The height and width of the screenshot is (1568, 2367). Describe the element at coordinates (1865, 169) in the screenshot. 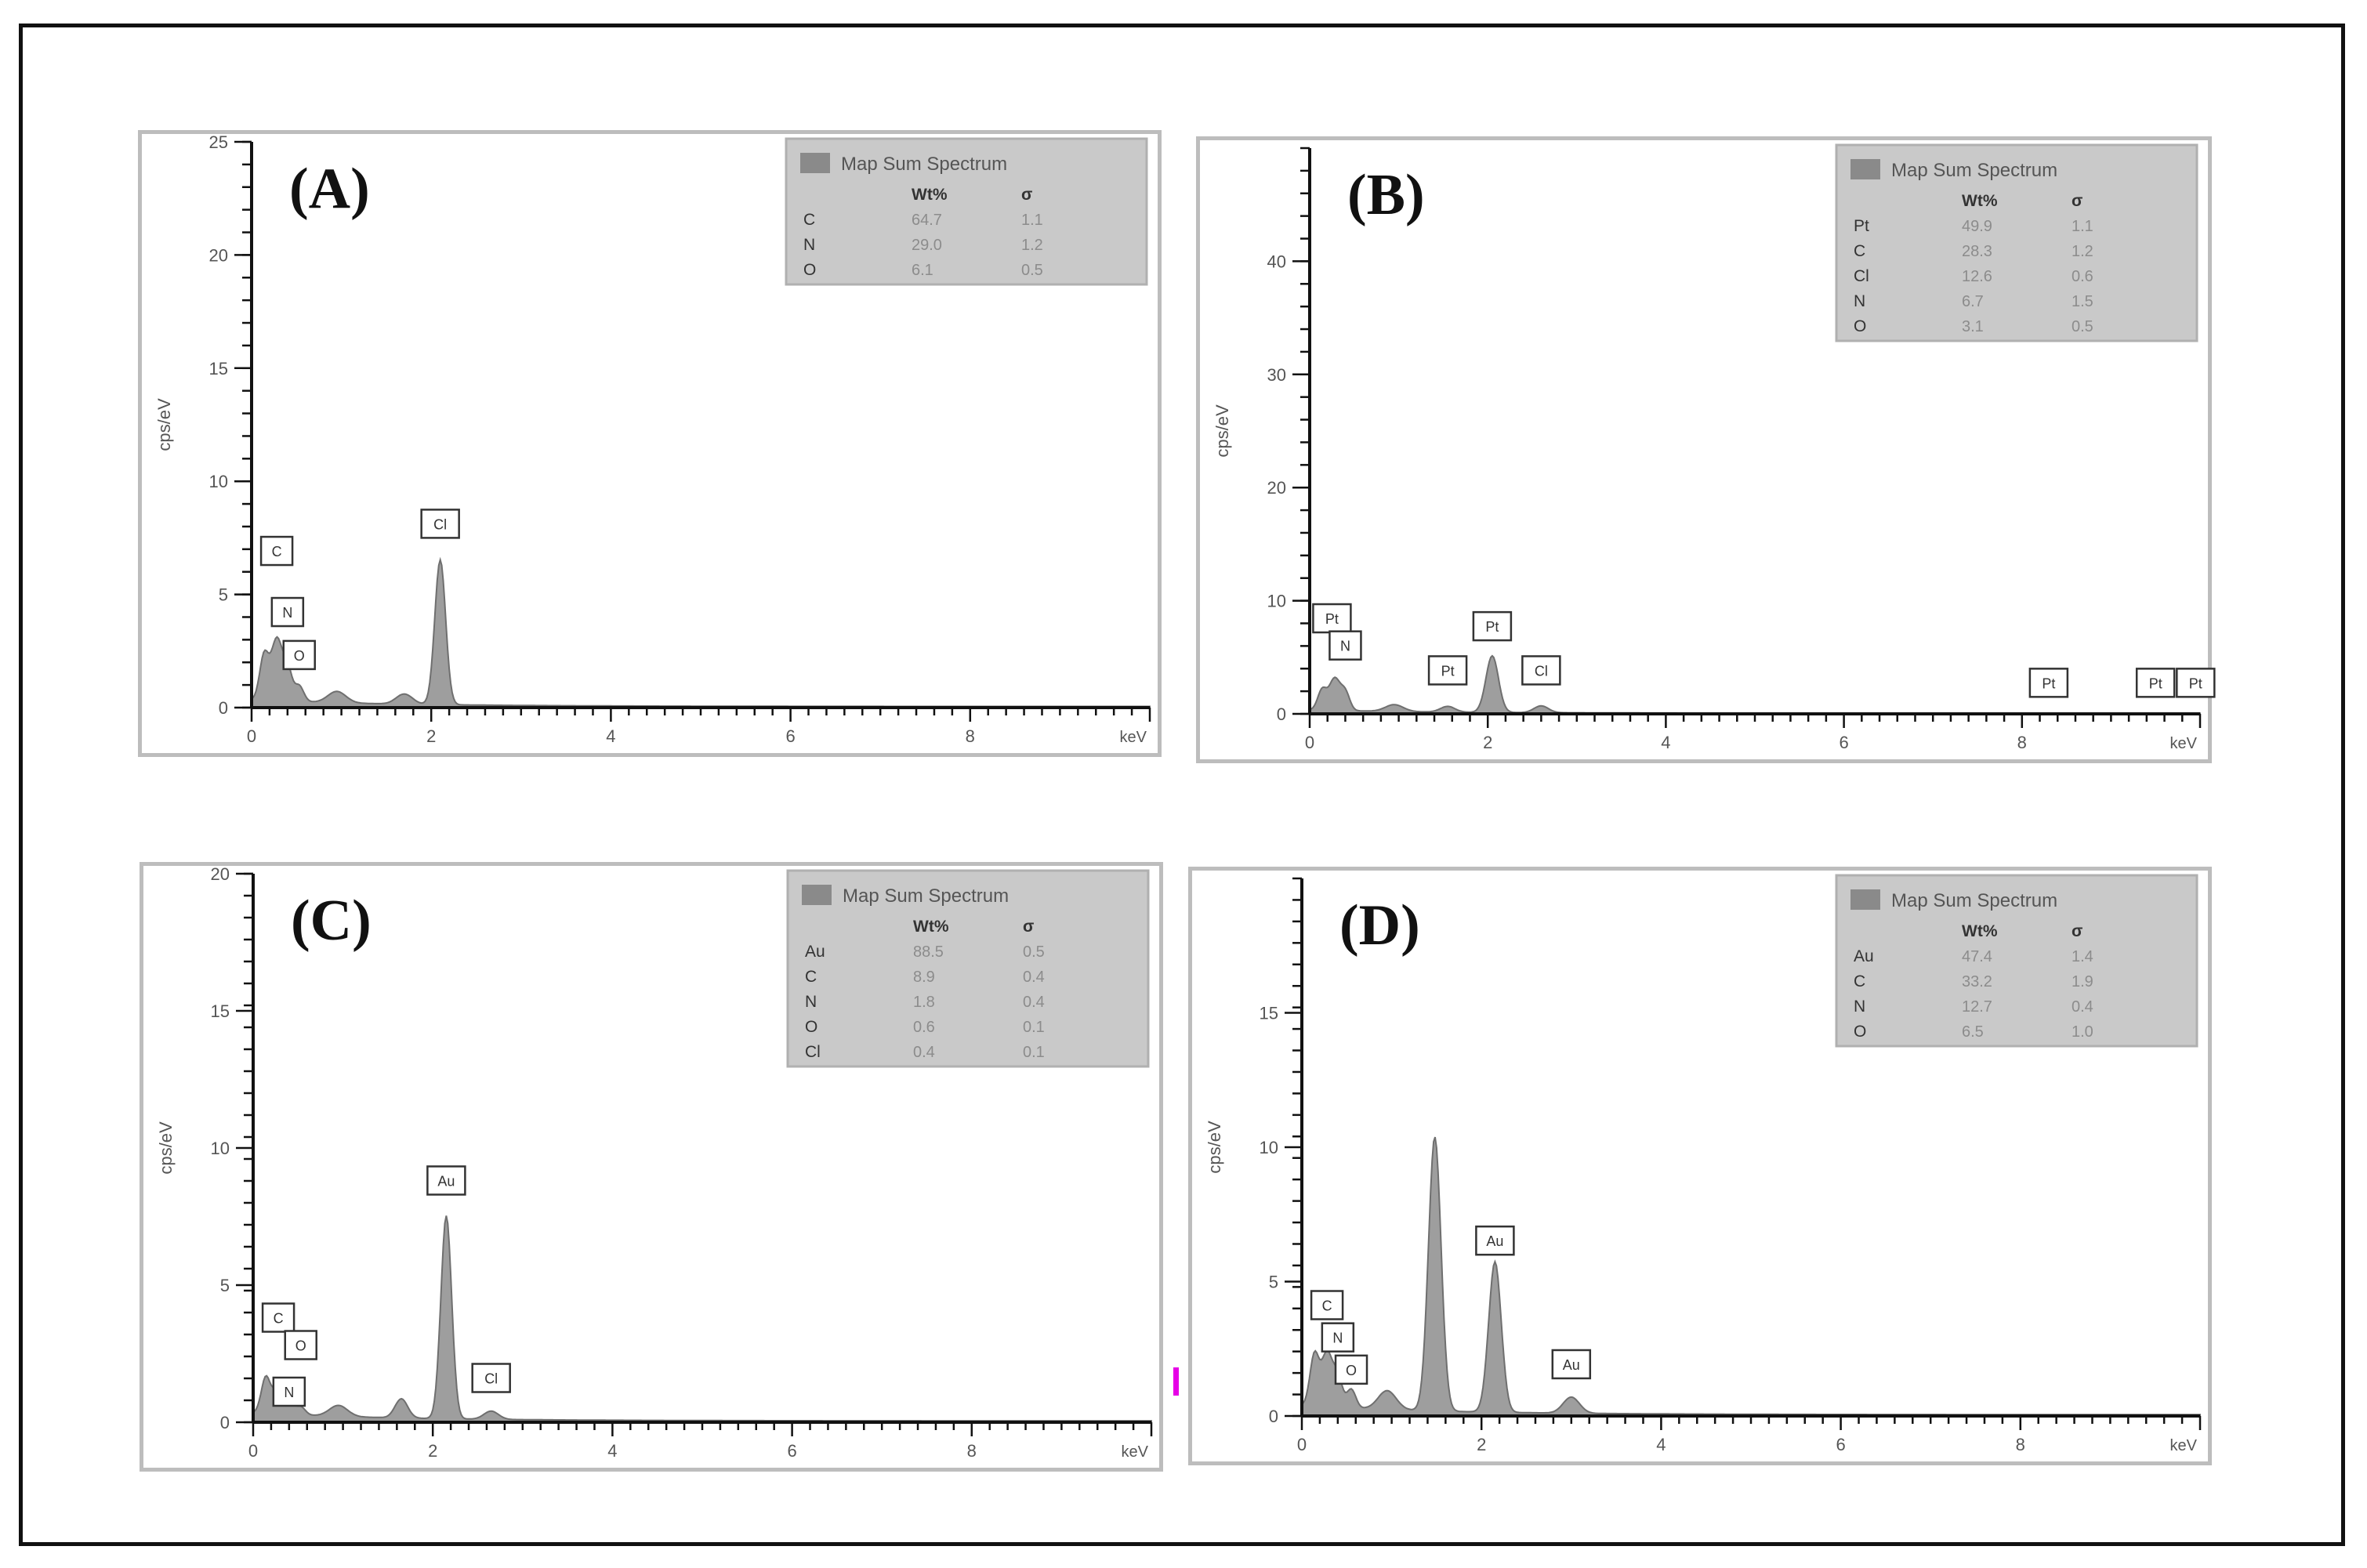

I see `legend-swatch` at that location.